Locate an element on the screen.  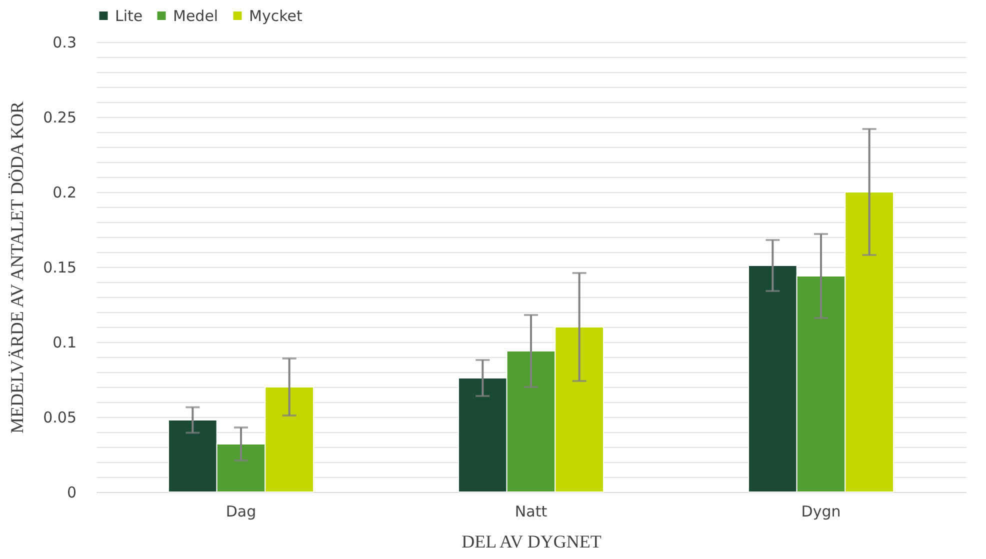
x-tick-label: Dygn is located at coordinates (821, 511).